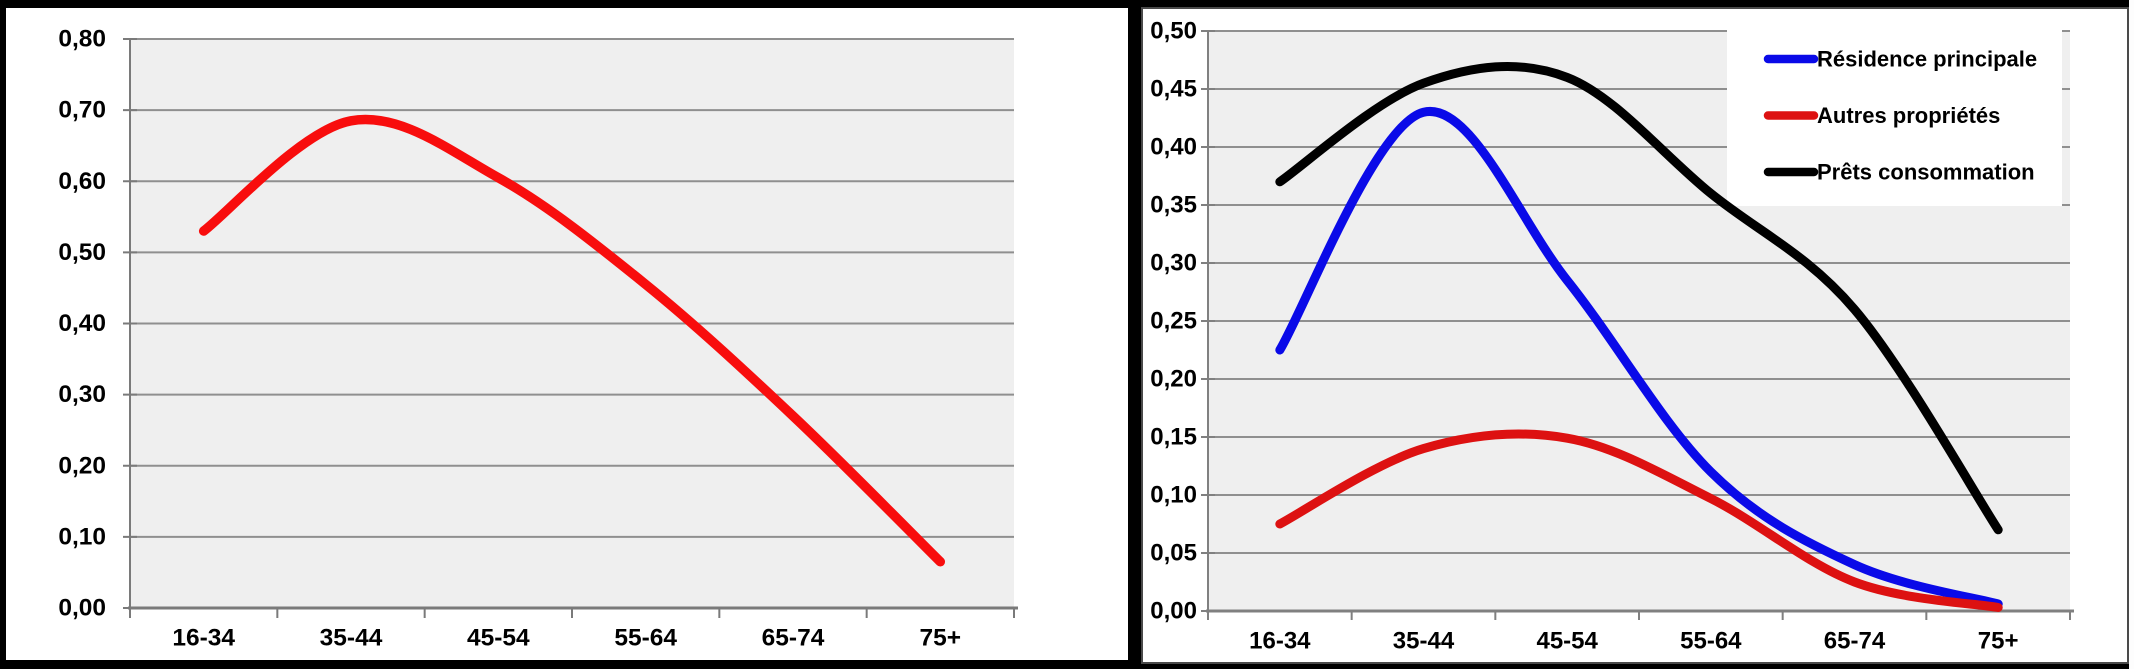 The image size is (2134, 669). I want to click on legend-label: Autres propriétés, so click(1908, 115).